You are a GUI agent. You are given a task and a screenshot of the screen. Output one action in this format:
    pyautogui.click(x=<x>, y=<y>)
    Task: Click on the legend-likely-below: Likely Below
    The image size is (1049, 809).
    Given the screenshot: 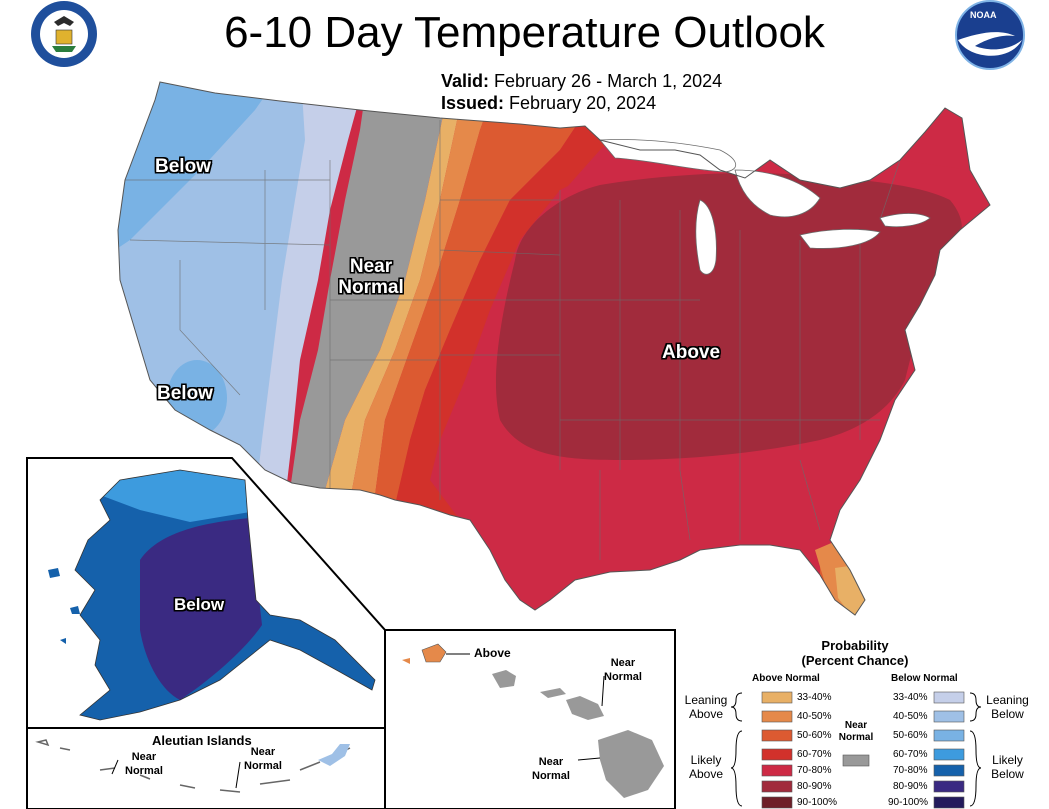 What is the action you would take?
    pyautogui.click(x=1007, y=767)
    